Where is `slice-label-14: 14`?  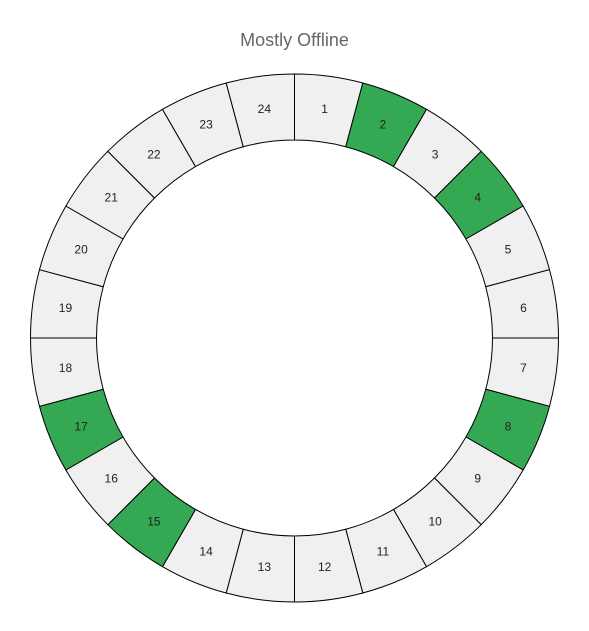
slice-label-14: 14 is located at coordinates (206, 551).